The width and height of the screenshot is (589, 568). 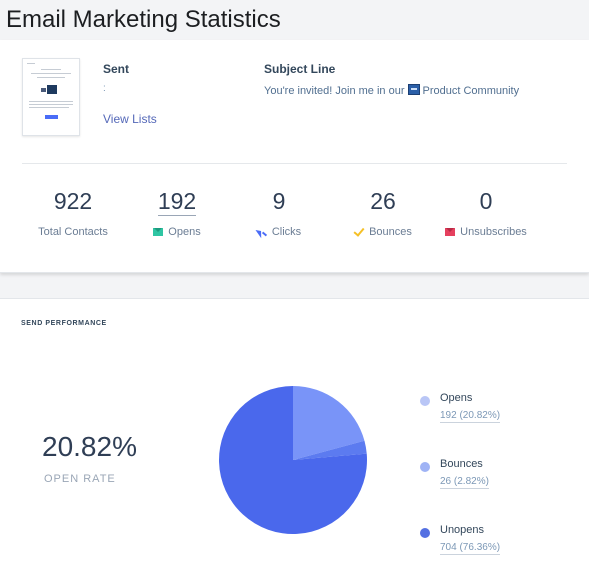 What do you see at coordinates (104, 88) in the screenshot?
I see `sent-value: :` at bounding box center [104, 88].